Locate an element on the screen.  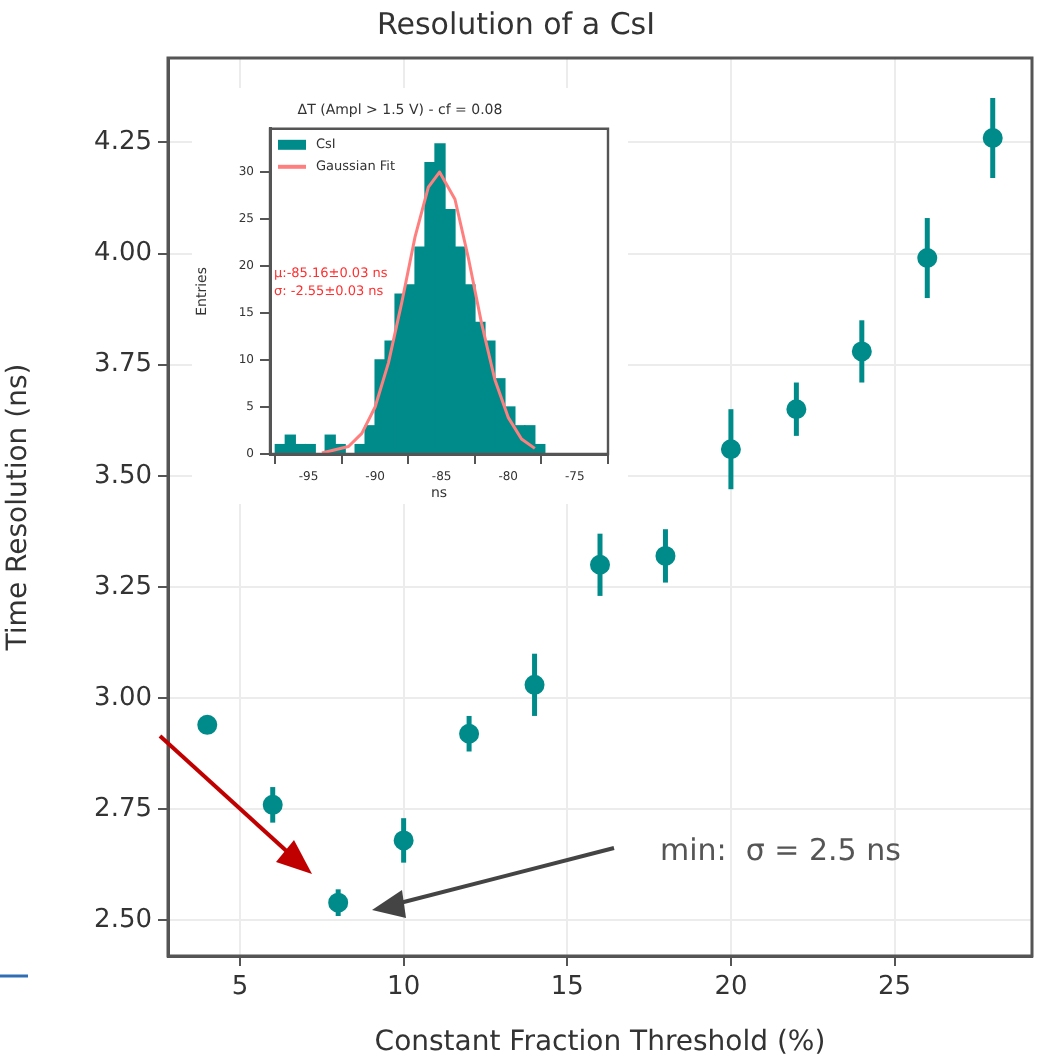
y-tick-label: 3.00 is located at coordinates (123, 697).